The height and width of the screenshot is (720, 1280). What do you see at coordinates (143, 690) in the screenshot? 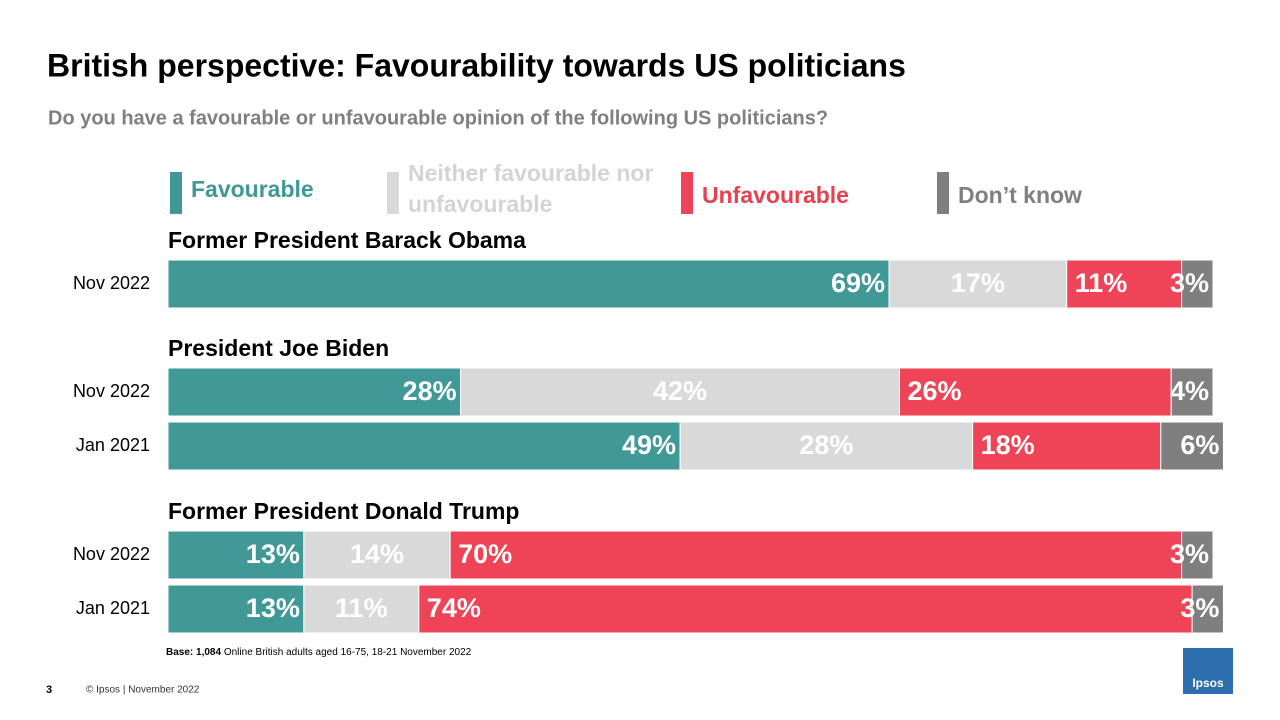
I see `copyright: © Ipsos | November 2022` at bounding box center [143, 690].